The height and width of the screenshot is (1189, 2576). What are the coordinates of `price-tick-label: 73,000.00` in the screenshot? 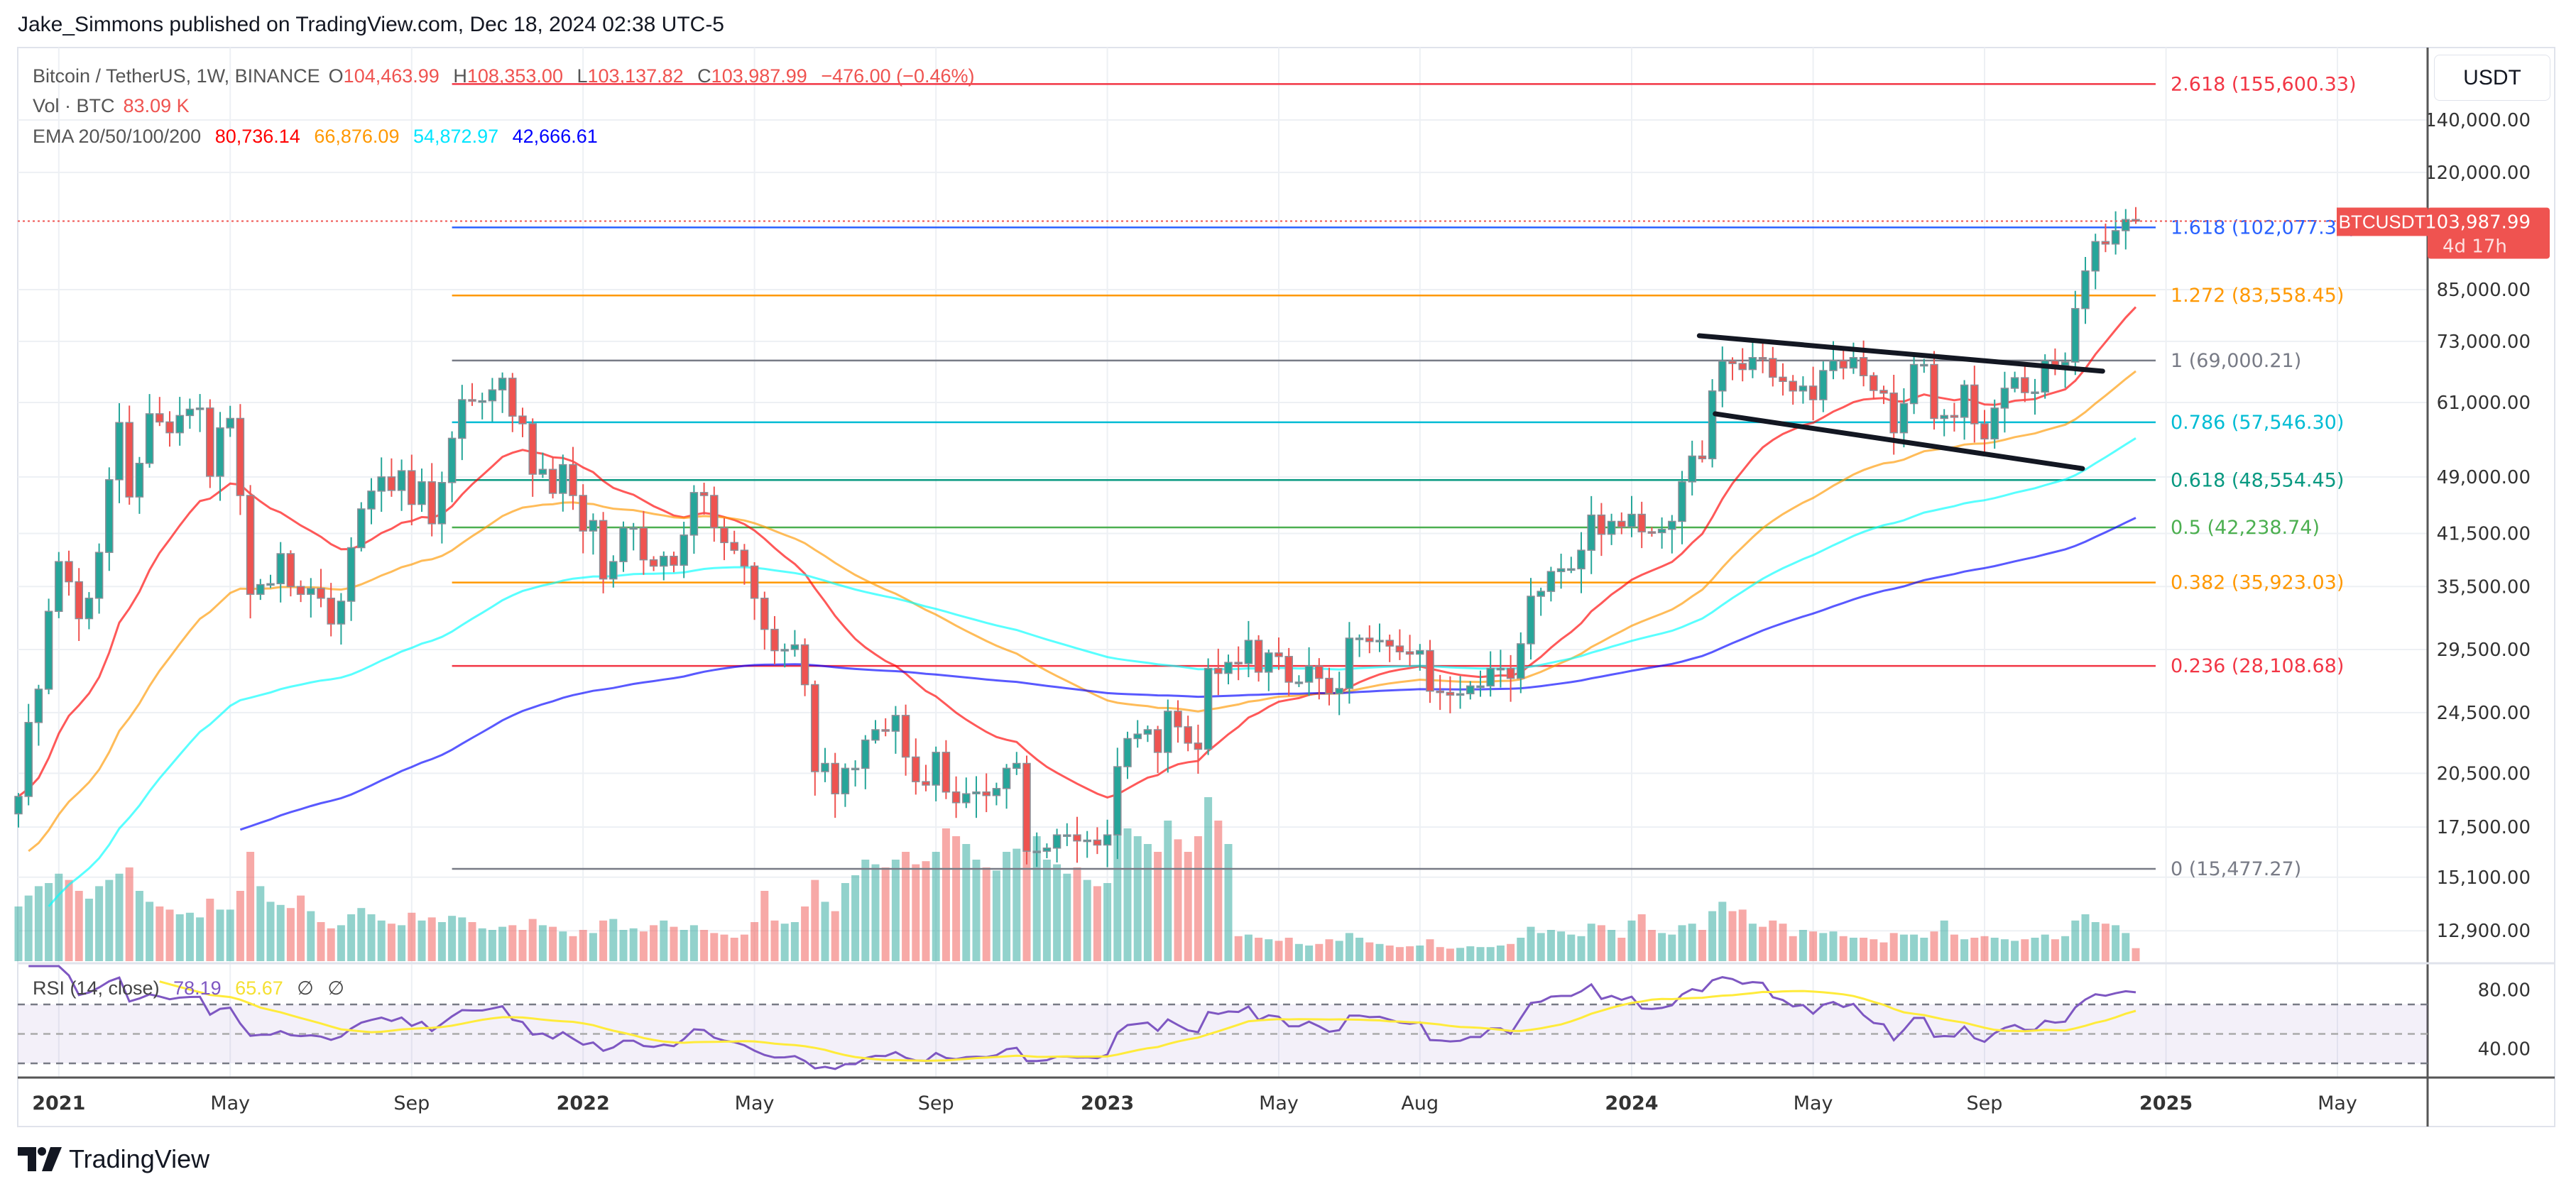 It's located at (2484, 343).